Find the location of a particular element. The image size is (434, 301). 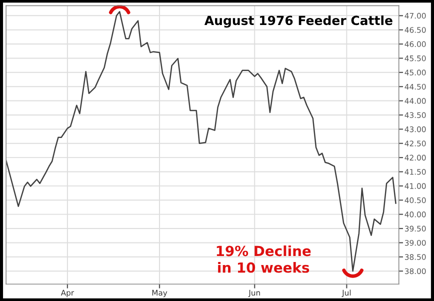

text: August 1976 Feeder Cattle is located at coordinates (298, 21).